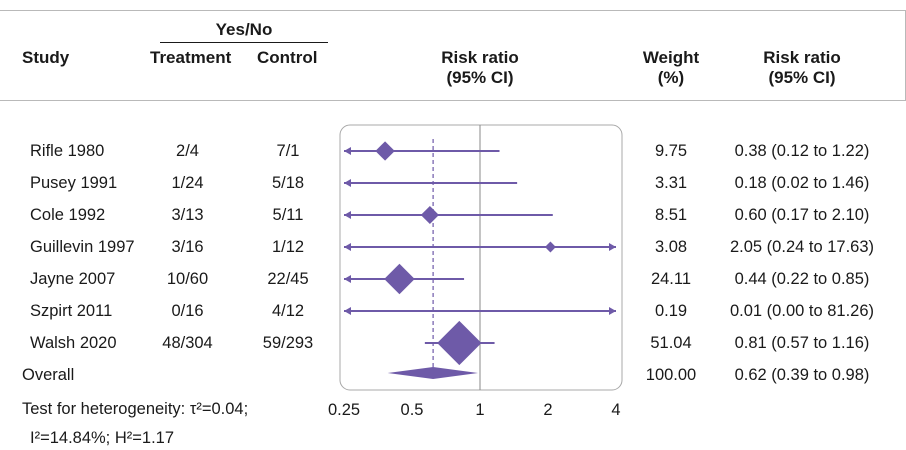 The height and width of the screenshot is (450, 906). What do you see at coordinates (187, 183) in the screenshot?
I see `row-treatment: 1/24` at bounding box center [187, 183].